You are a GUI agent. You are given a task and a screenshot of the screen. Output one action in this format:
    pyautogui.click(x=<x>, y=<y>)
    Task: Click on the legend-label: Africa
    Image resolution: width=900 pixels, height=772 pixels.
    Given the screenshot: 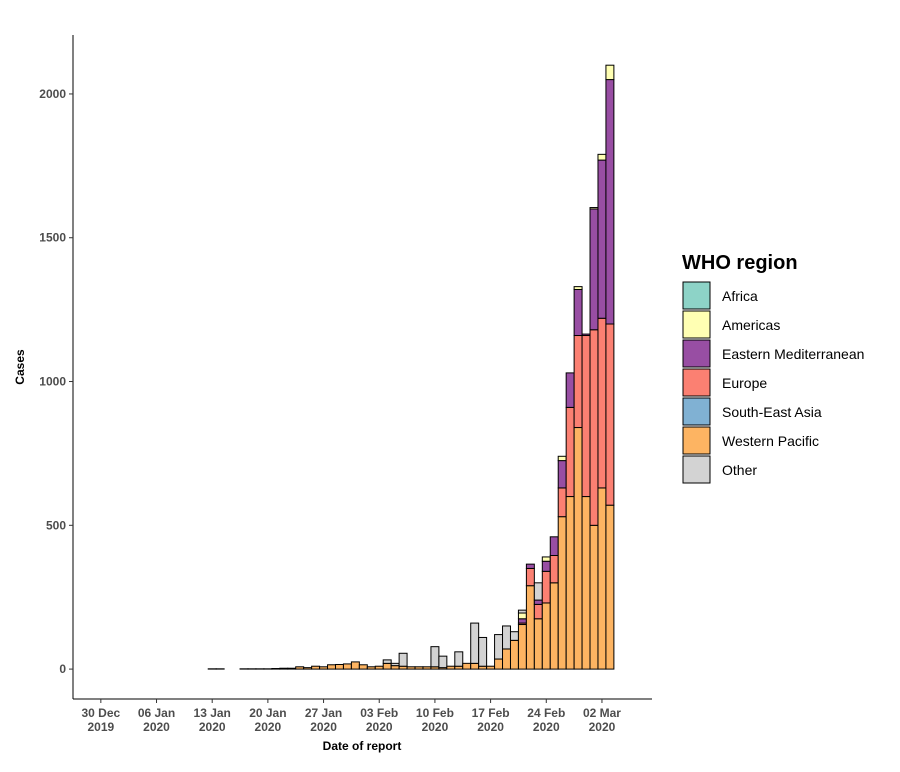 What is the action you would take?
    pyautogui.click(x=740, y=296)
    